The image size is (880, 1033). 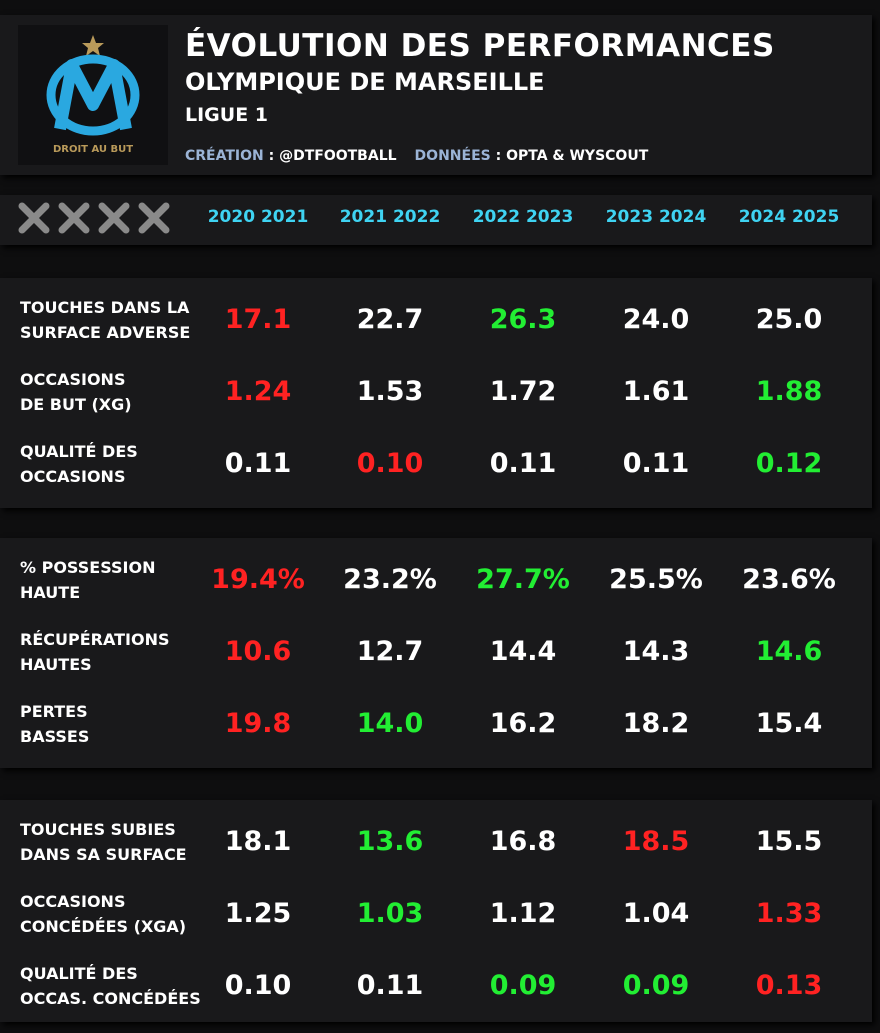 I want to click on subtitle: OLYMPIQUE DE MARSEILLE, so click(x=365, y=82).